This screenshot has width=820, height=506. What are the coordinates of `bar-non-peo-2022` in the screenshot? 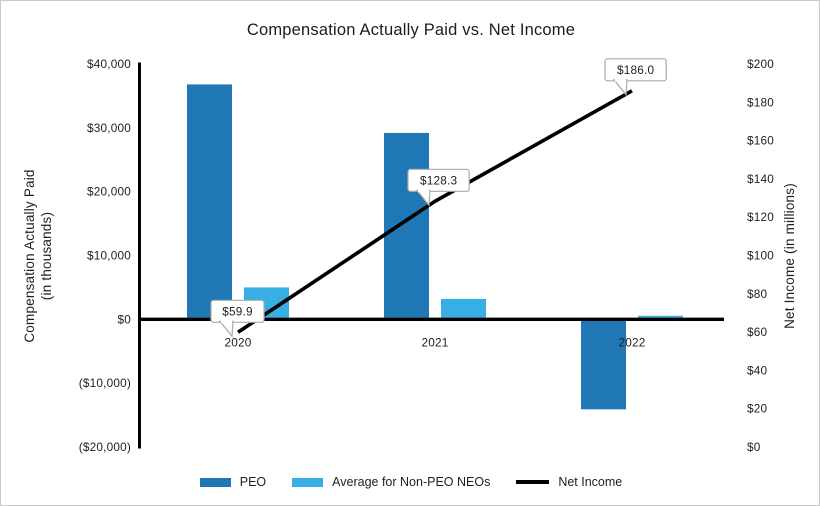 It's located at (660, 316).